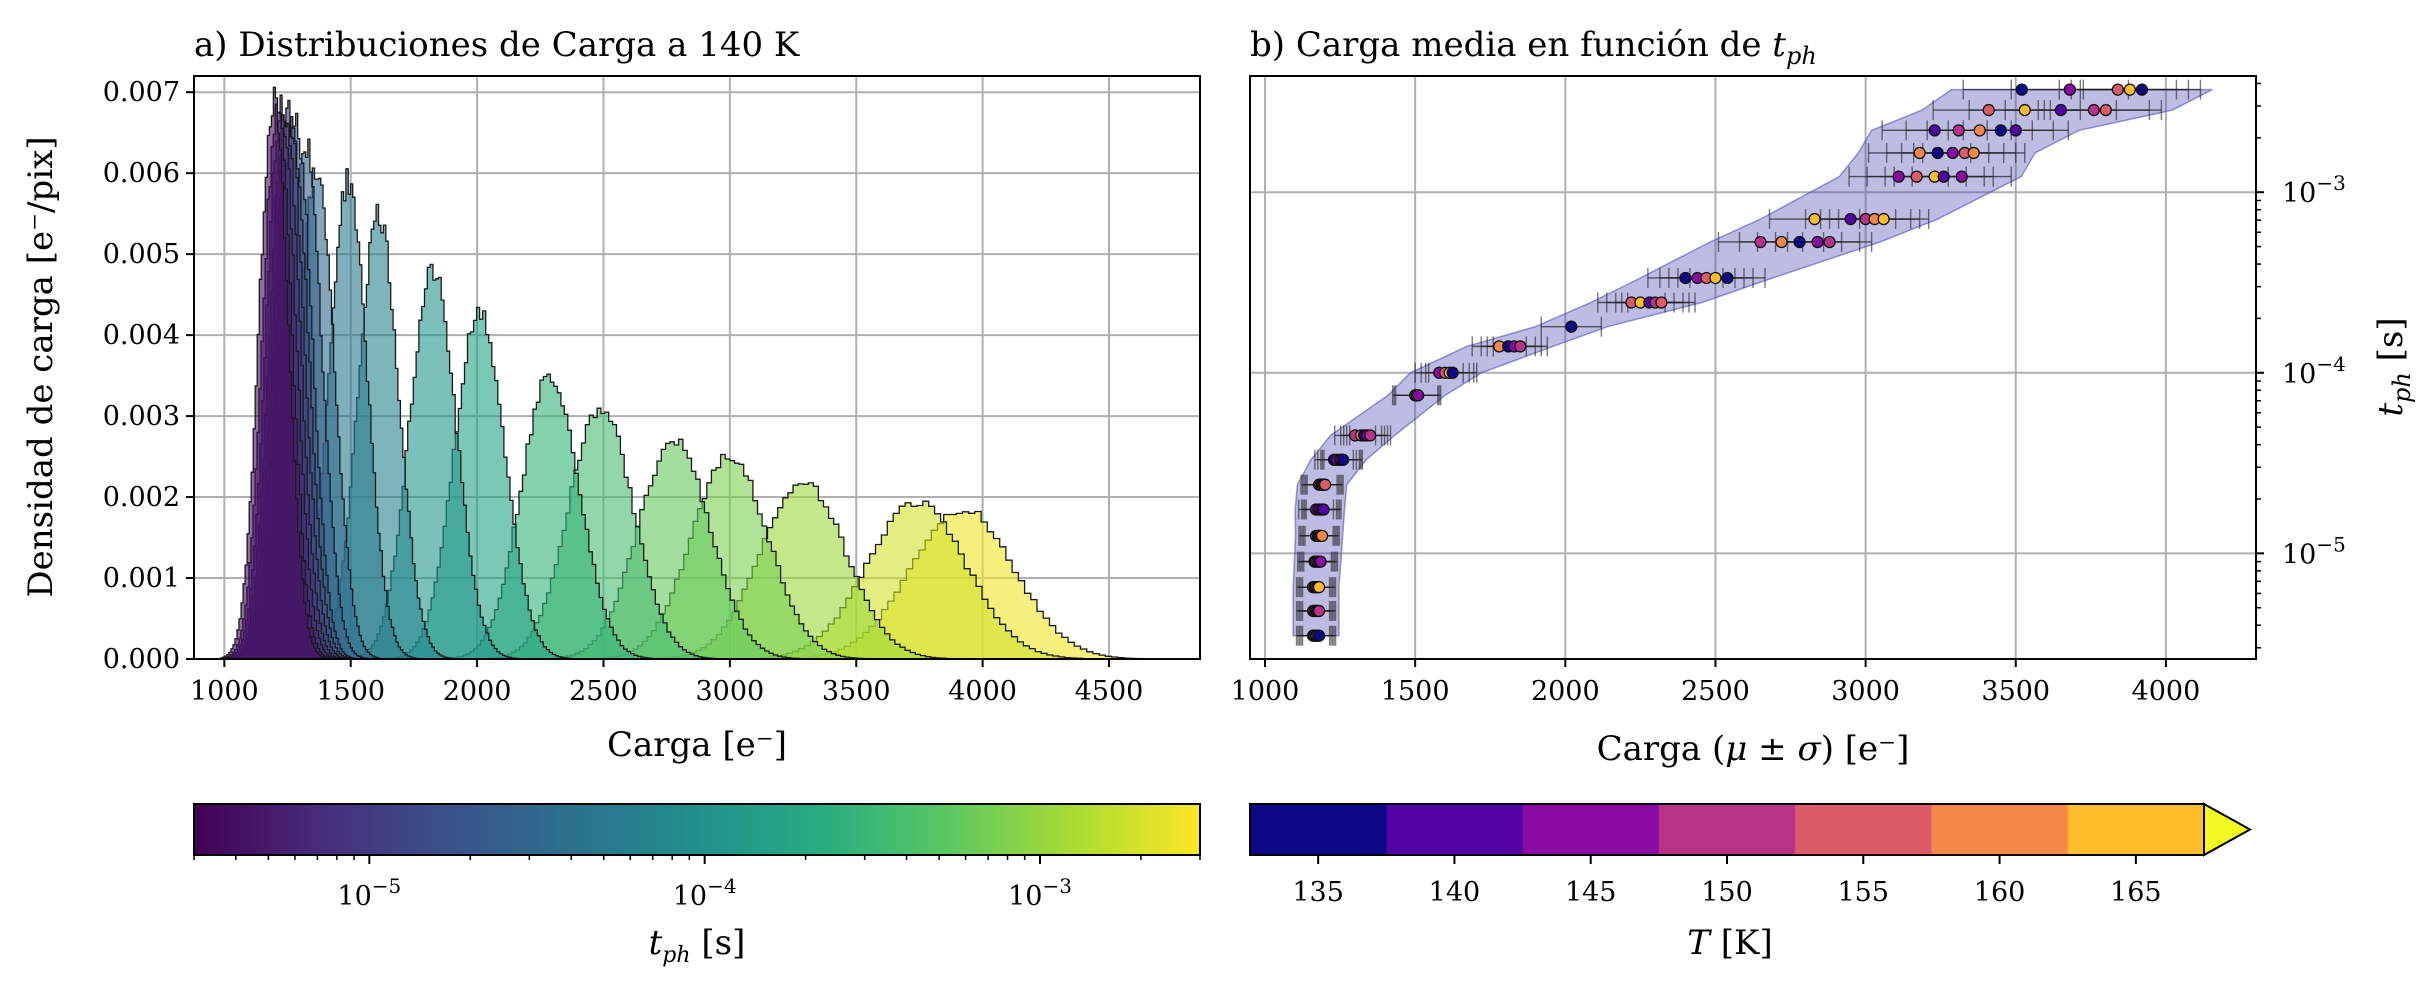 The height and width of the screenshot is (991, 2427). What do you see at coordinates (1511, 45) in the screenshot?
I see `panel-b-title-text: b) Carga media en función de` at bounding box center [1511, 45].